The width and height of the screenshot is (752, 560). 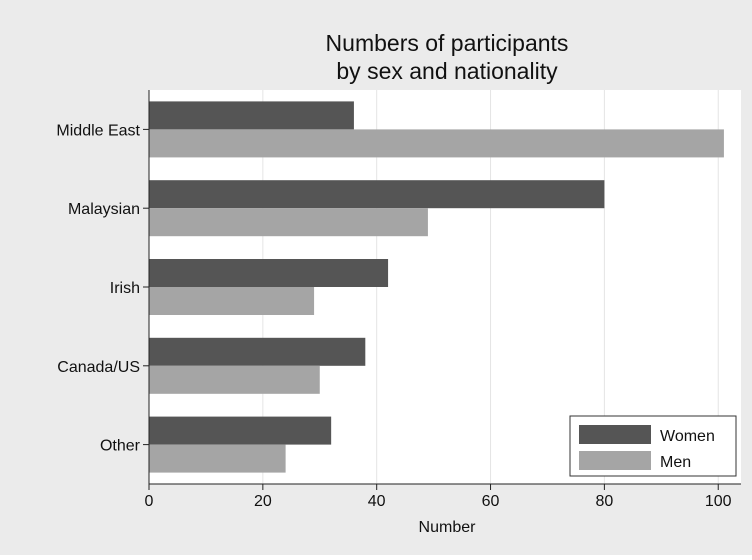 I want to click on x-axis-label: Number, so click(x=448, y=527).